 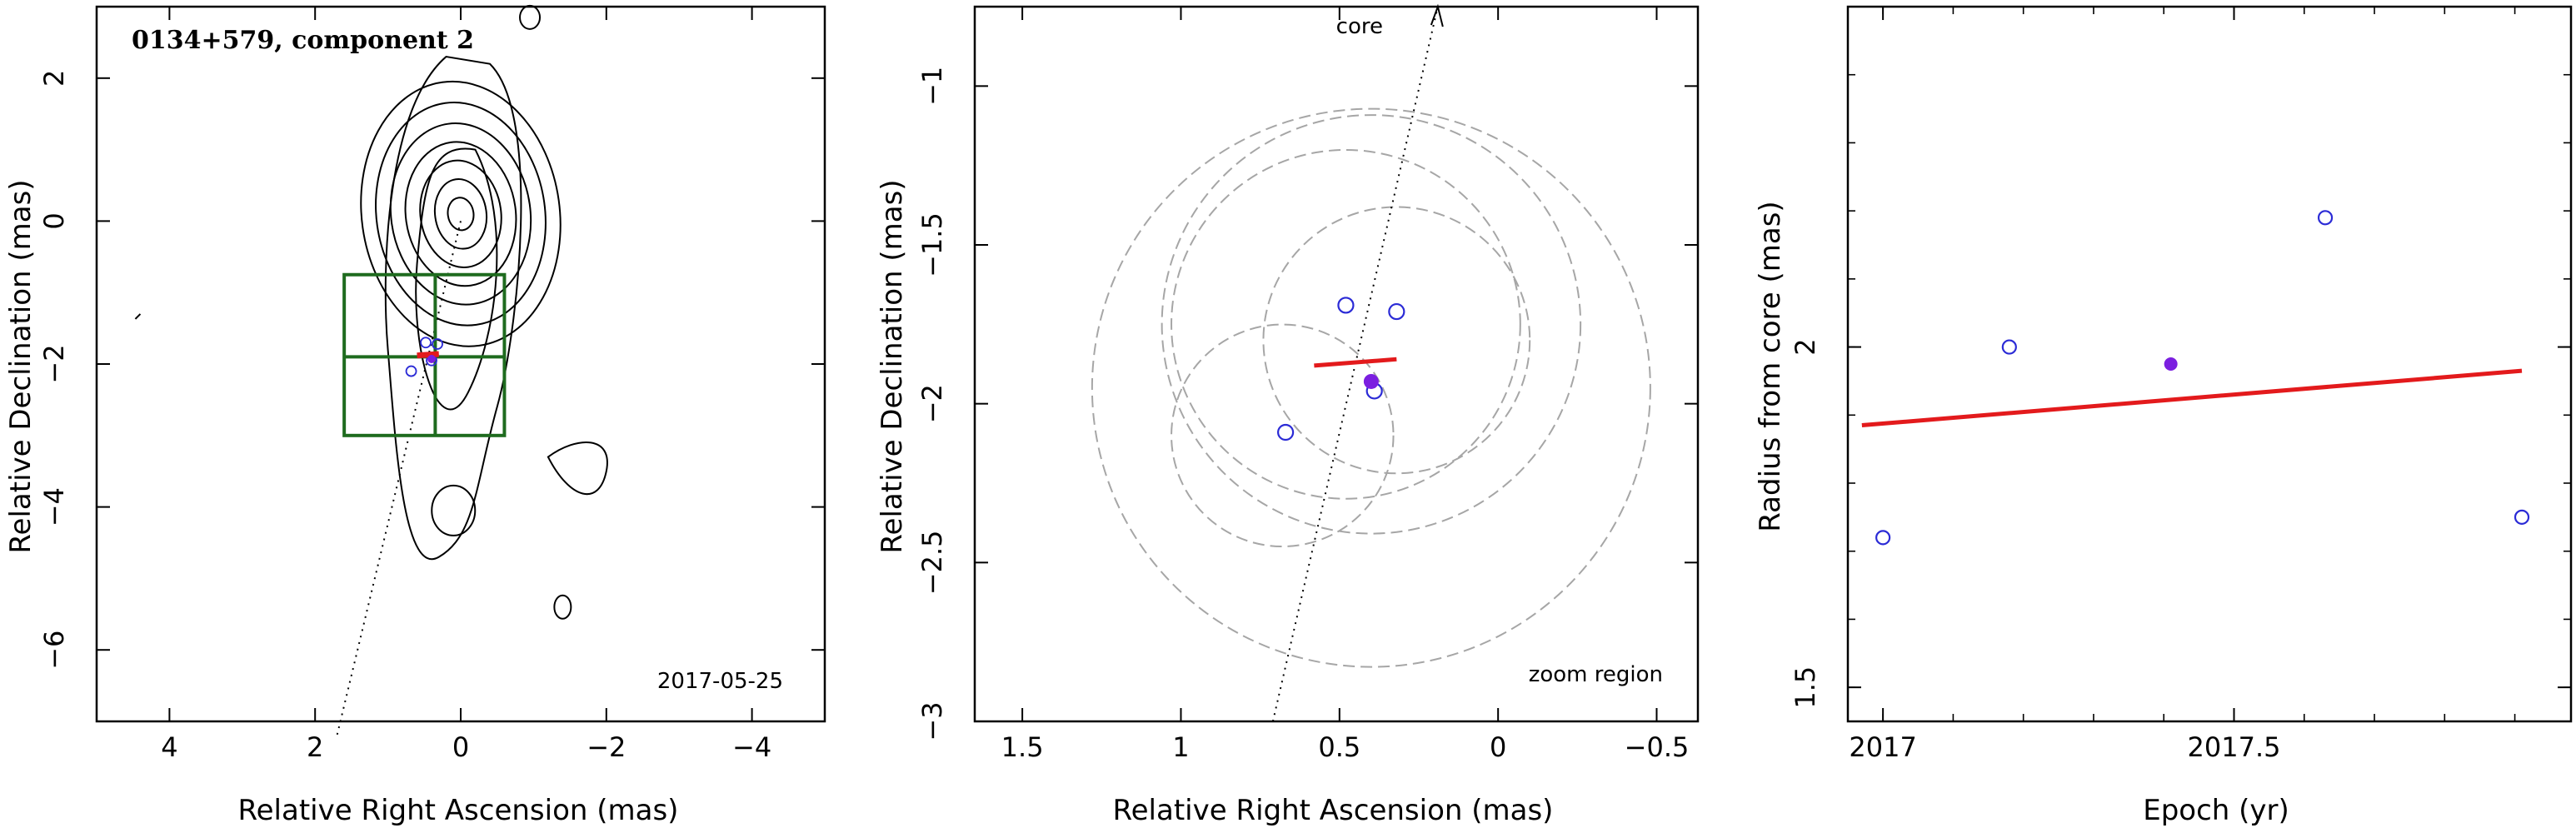 I want to click on y-tick-label: −3, so click(x=932, y=721).